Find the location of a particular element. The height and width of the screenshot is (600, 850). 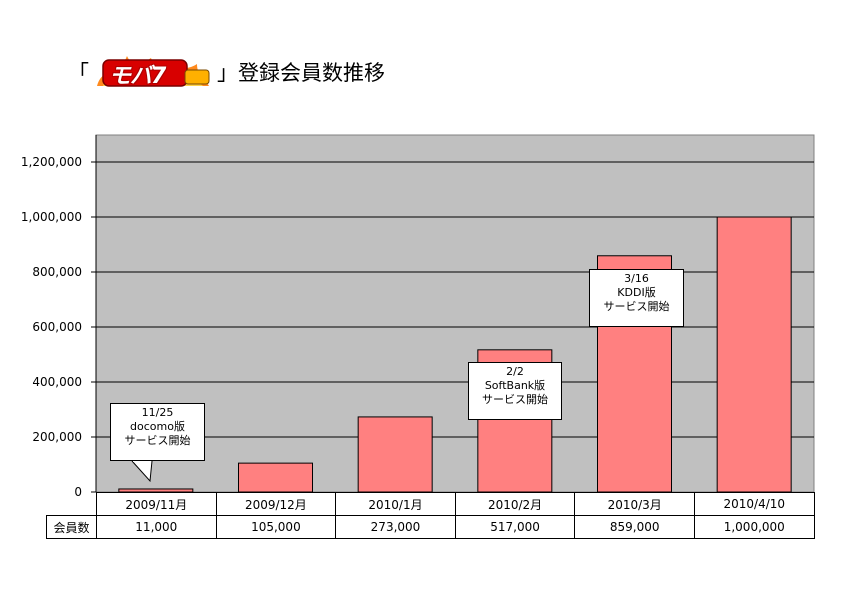

row-header: 会員数 is located at coordinates (71, 527).